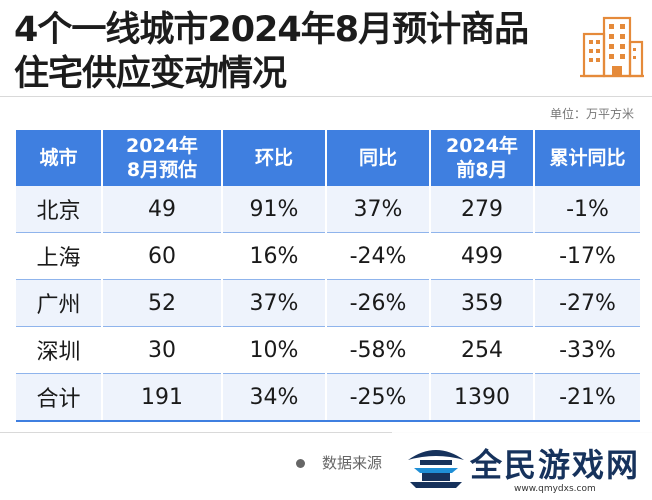  I want to click on table-total-row: 合计 191 34% -25% 1390 -21%, so click(328, 397).